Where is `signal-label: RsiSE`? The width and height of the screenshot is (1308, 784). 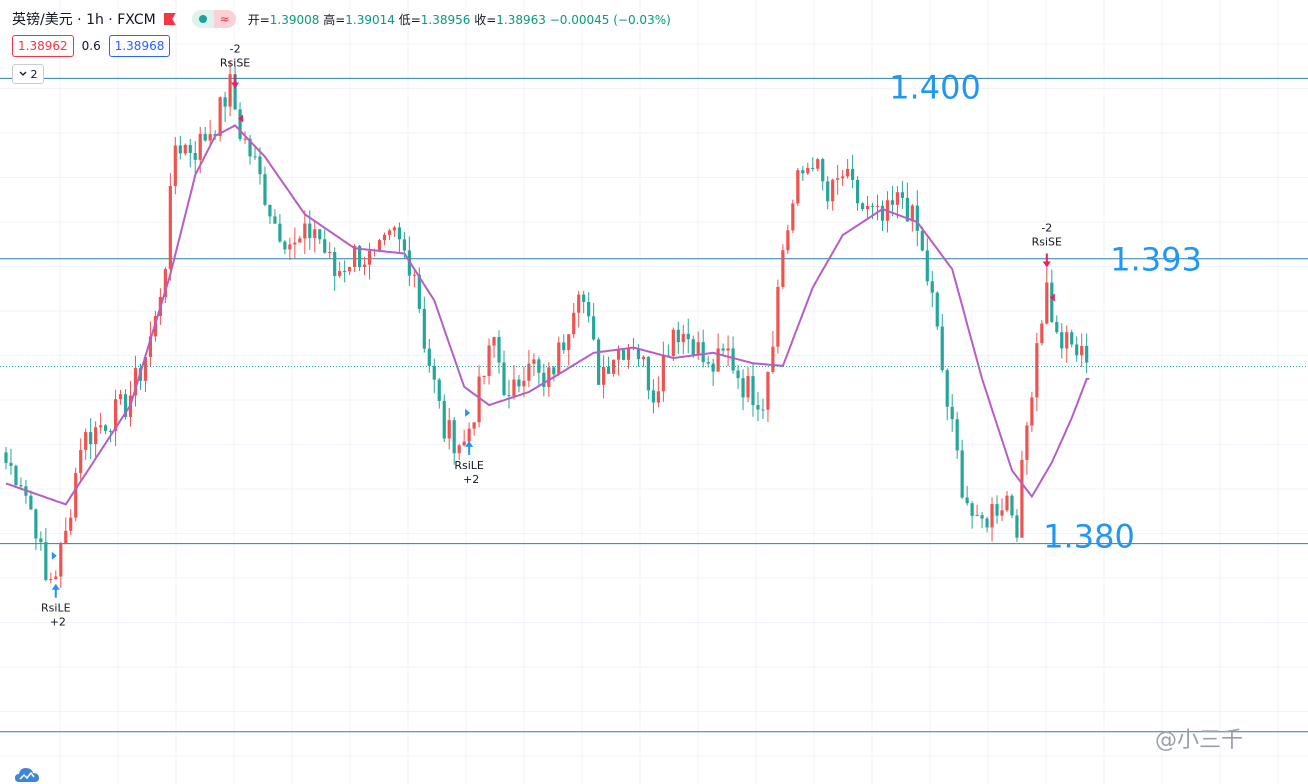
signal-label: RsiSE is located at coordinates (235, 62).